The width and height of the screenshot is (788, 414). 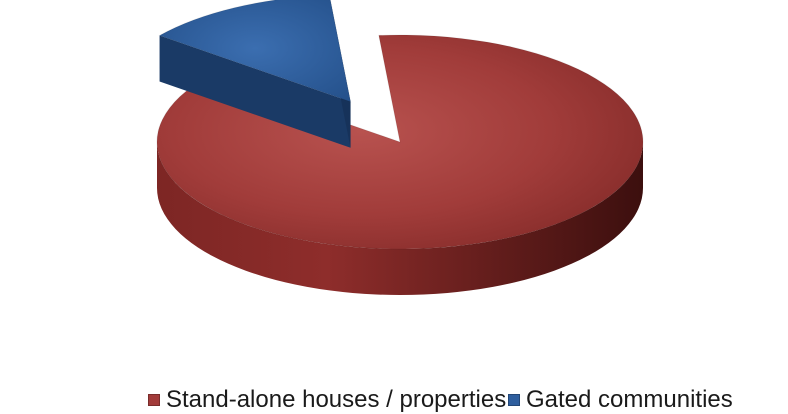 I want to click on legend-swatch-gated-communities, so click(x=514, y=400).